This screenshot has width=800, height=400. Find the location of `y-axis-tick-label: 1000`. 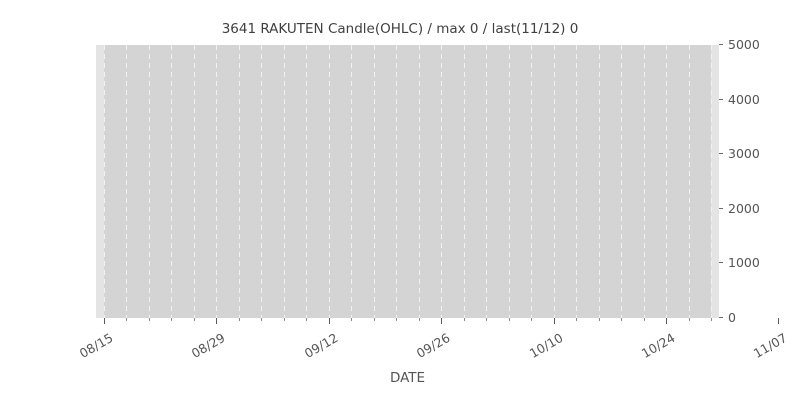

y-axis-tick-label: 1000 is located at coordinates (744, 263).